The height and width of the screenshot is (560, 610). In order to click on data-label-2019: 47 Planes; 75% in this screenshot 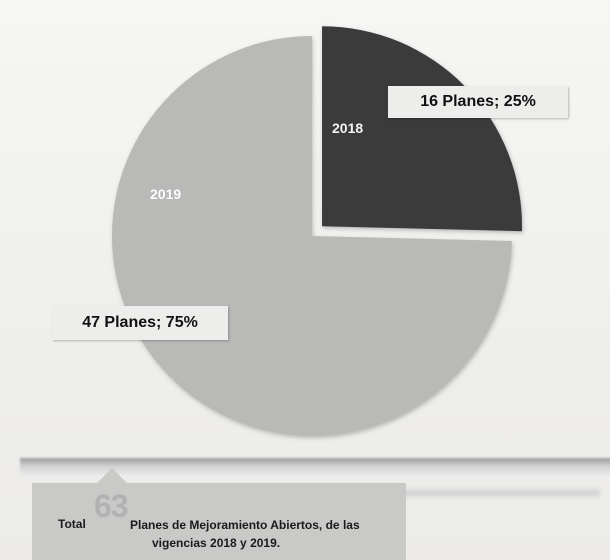, I will do `click(140, 323)`.